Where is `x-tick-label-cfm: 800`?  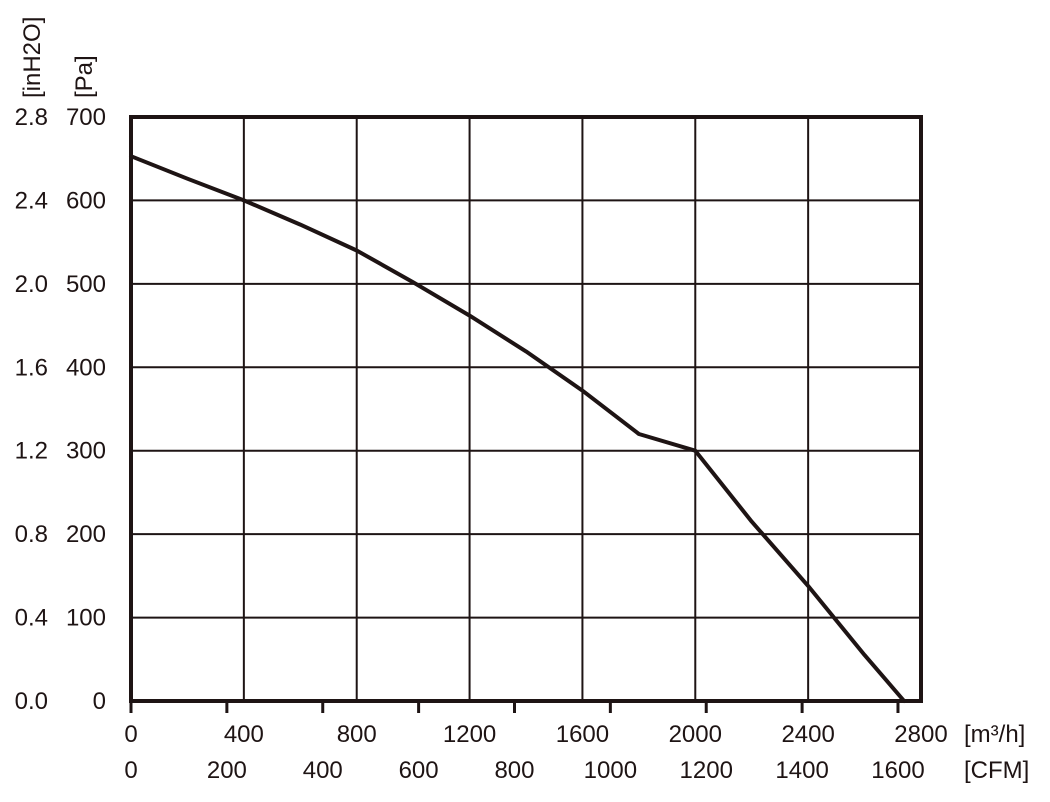 x-tick-label-cfm: 800 is located at coordinates (514, 770).